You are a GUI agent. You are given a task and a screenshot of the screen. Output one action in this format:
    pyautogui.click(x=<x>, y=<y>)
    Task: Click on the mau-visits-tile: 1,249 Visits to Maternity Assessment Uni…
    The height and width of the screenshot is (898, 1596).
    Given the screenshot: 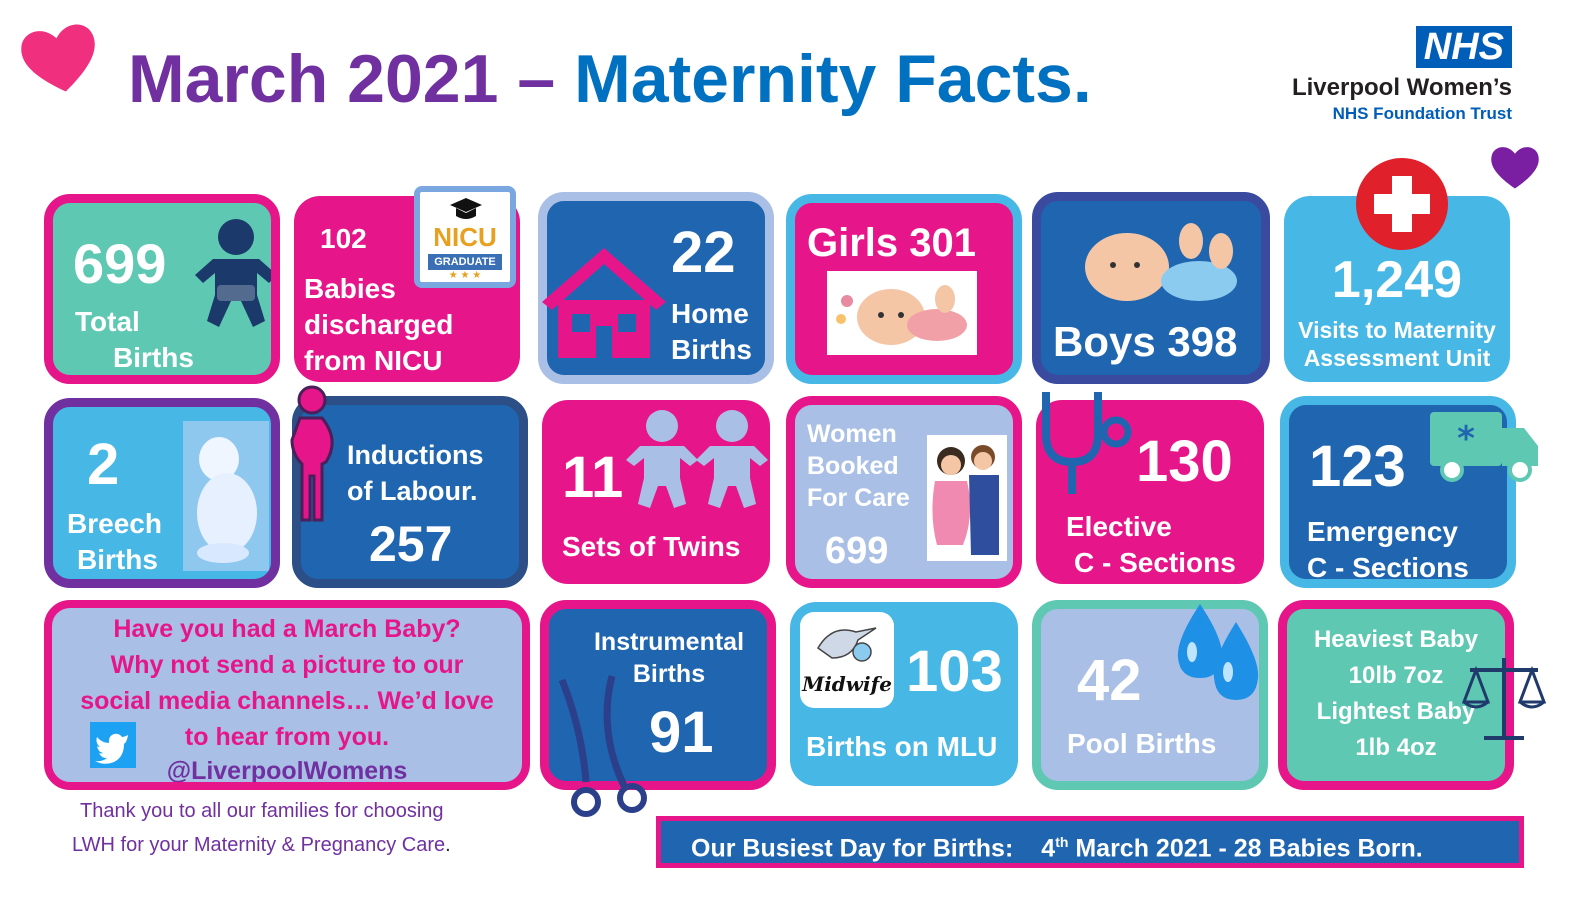 What is the action you would take?
    pyautogui.click(x=1397, y=289)
    